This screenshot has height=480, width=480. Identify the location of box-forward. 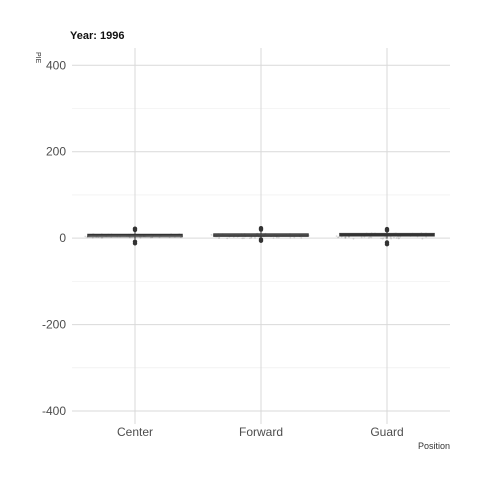
(261, 234).